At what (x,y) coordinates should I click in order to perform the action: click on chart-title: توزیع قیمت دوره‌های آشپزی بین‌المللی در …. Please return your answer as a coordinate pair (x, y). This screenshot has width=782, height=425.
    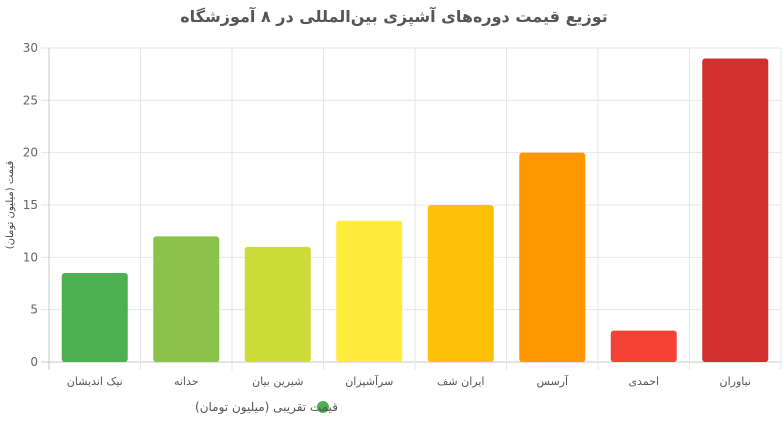
    Looking at the image, I should click on (394, 16).